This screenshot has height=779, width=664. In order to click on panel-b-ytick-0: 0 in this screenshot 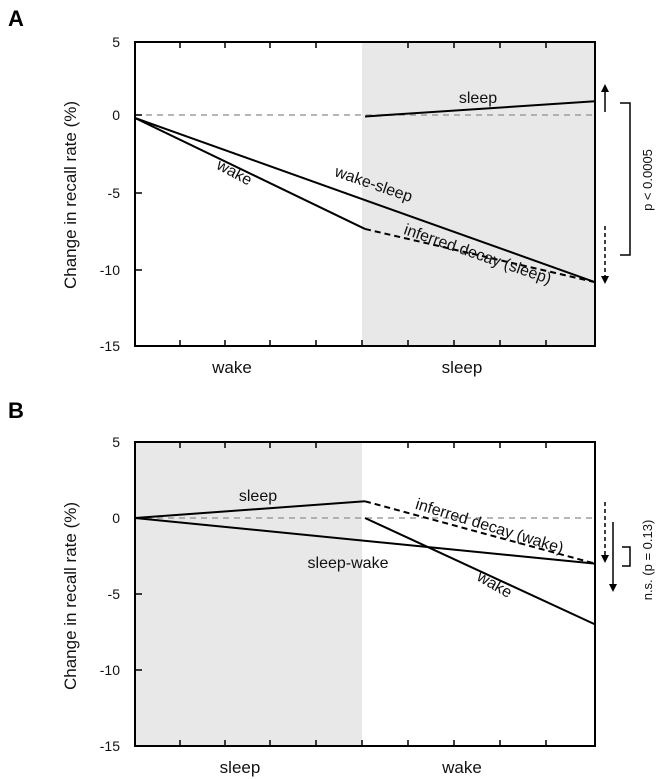, I will do `click(116, 518)`.